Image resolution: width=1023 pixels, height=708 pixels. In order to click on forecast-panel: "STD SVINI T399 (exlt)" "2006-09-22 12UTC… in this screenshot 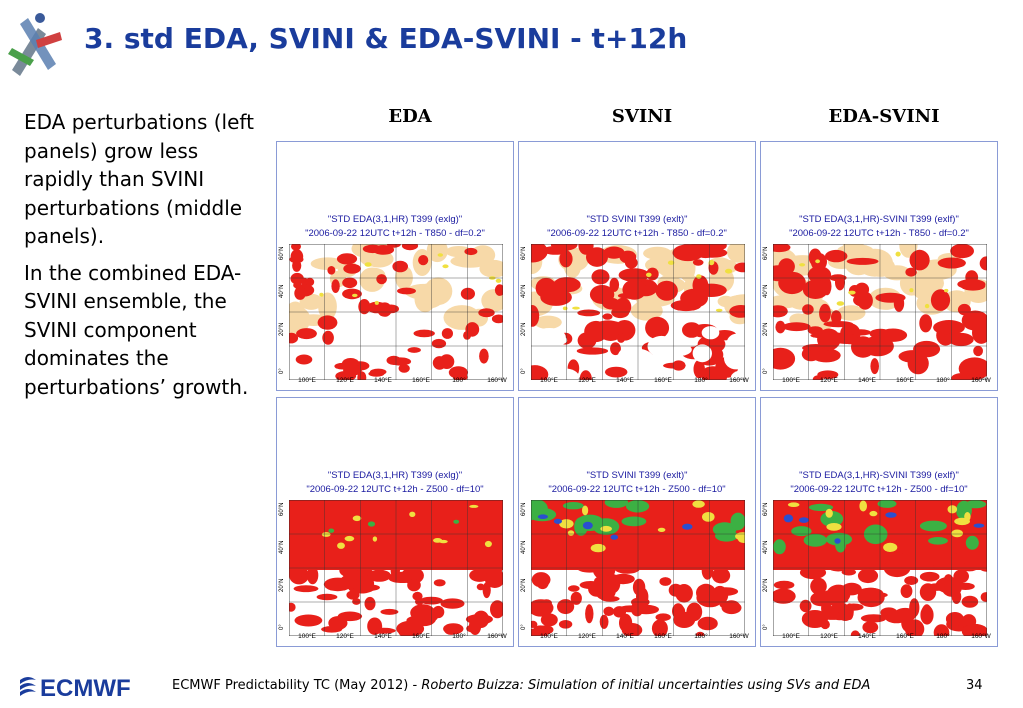, I will do `click(637, 266)`.